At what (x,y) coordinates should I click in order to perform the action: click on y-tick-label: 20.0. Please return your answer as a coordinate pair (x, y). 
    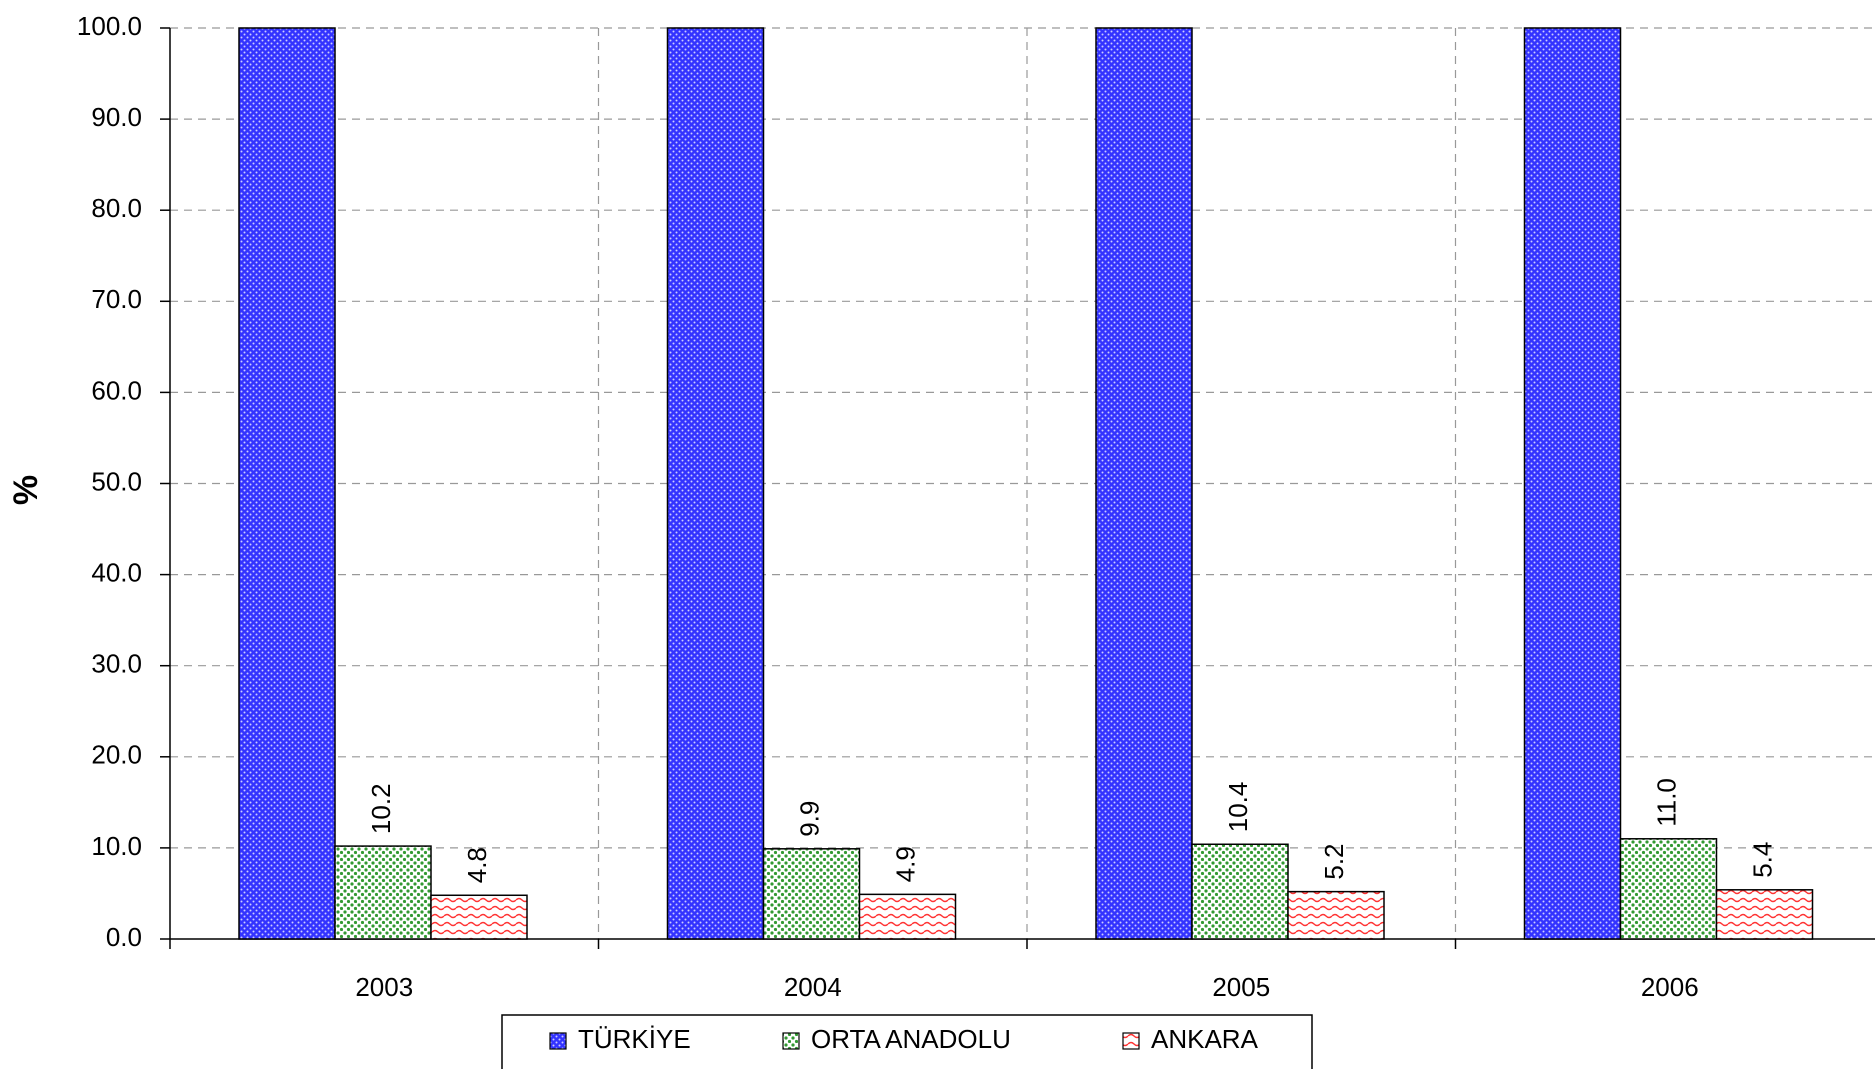
    Looking at the image, I should click on (116, 755).